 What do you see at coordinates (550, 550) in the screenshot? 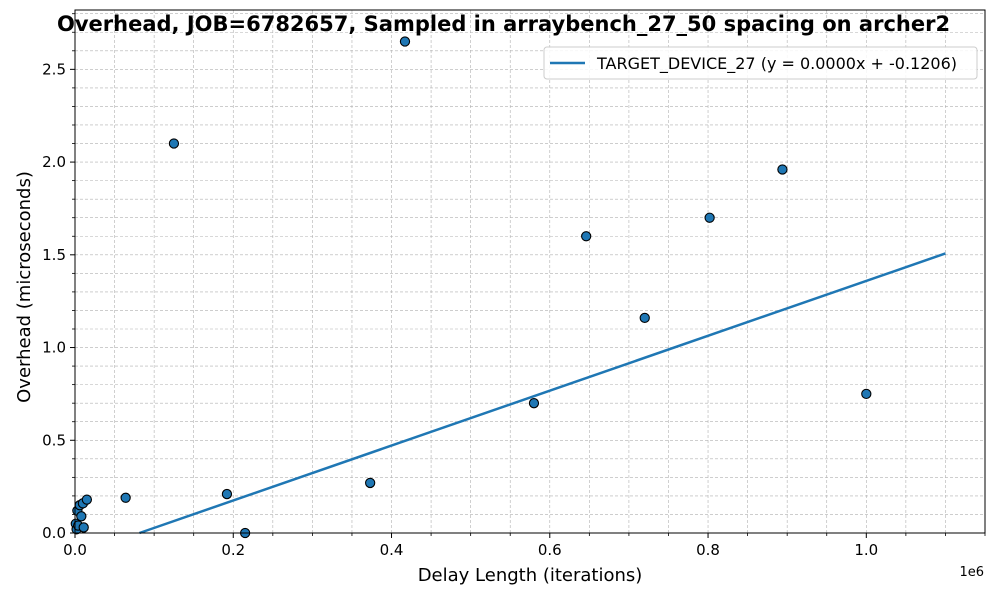
I see `x-tick-label: 0.6` at bounding box center [550, 550].